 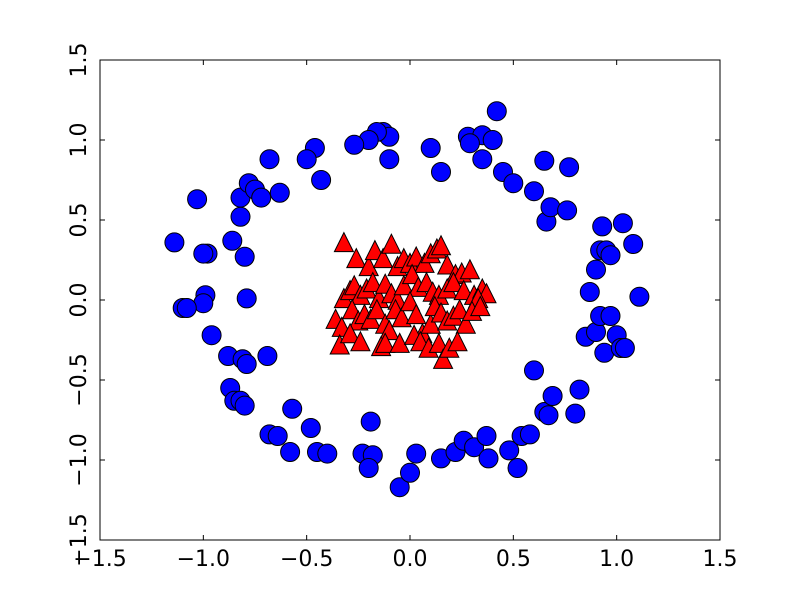 What do you see at coordinates (79, 459) in the screenshot?
I see `y-tick-label: −1.0` at bounding box center [79, 459].